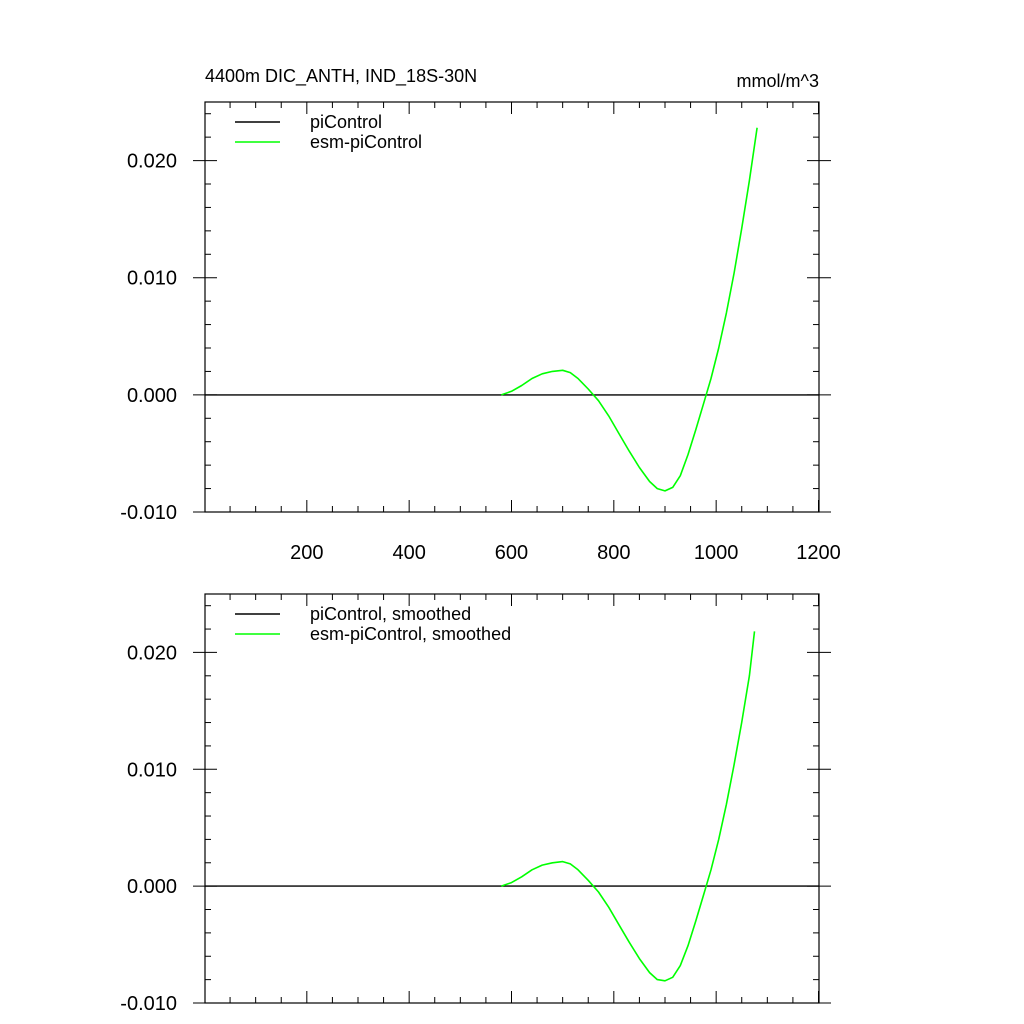  Describe the element at coordinates (390, 614) in the screenshot. I see `legend-label: piControl, smoothed` at that location.